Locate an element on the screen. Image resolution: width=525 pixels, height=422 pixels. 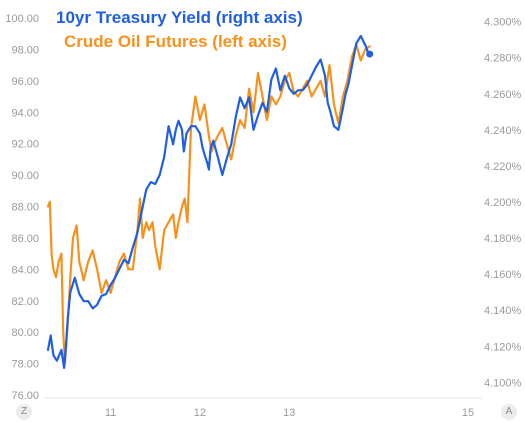
zoom-left-button: Z is located at coordinates (24, 412).